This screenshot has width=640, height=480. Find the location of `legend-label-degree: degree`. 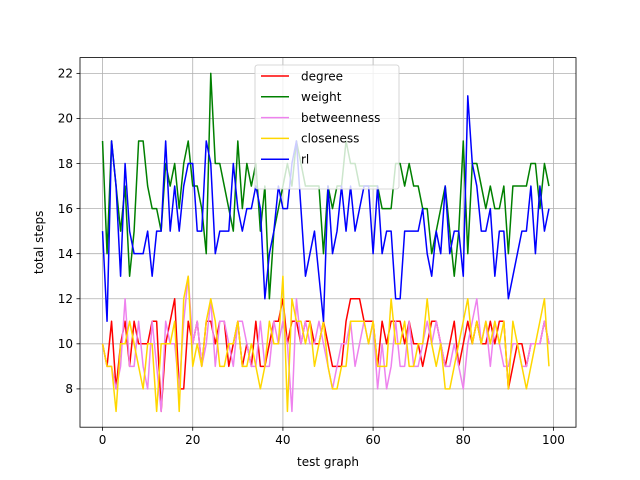

legend-label-degree: degree is located at coordinates (322, 76).